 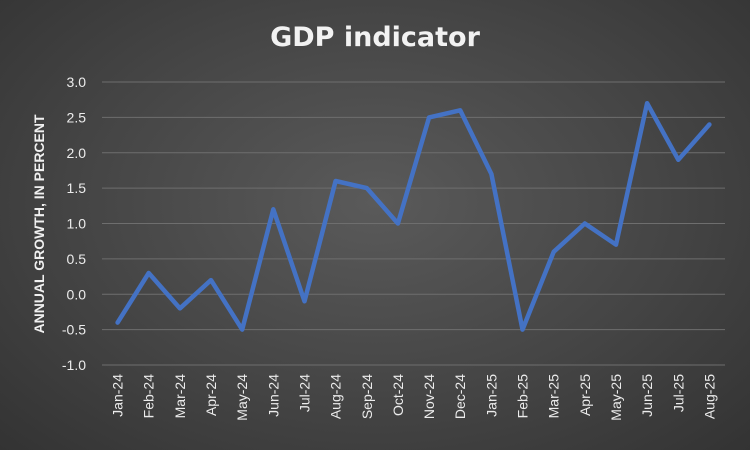 What do you see at coordinates (375, 37) in the screenshot?
I see `chart-title: GDP indicator` at bounding box center [375, 37].